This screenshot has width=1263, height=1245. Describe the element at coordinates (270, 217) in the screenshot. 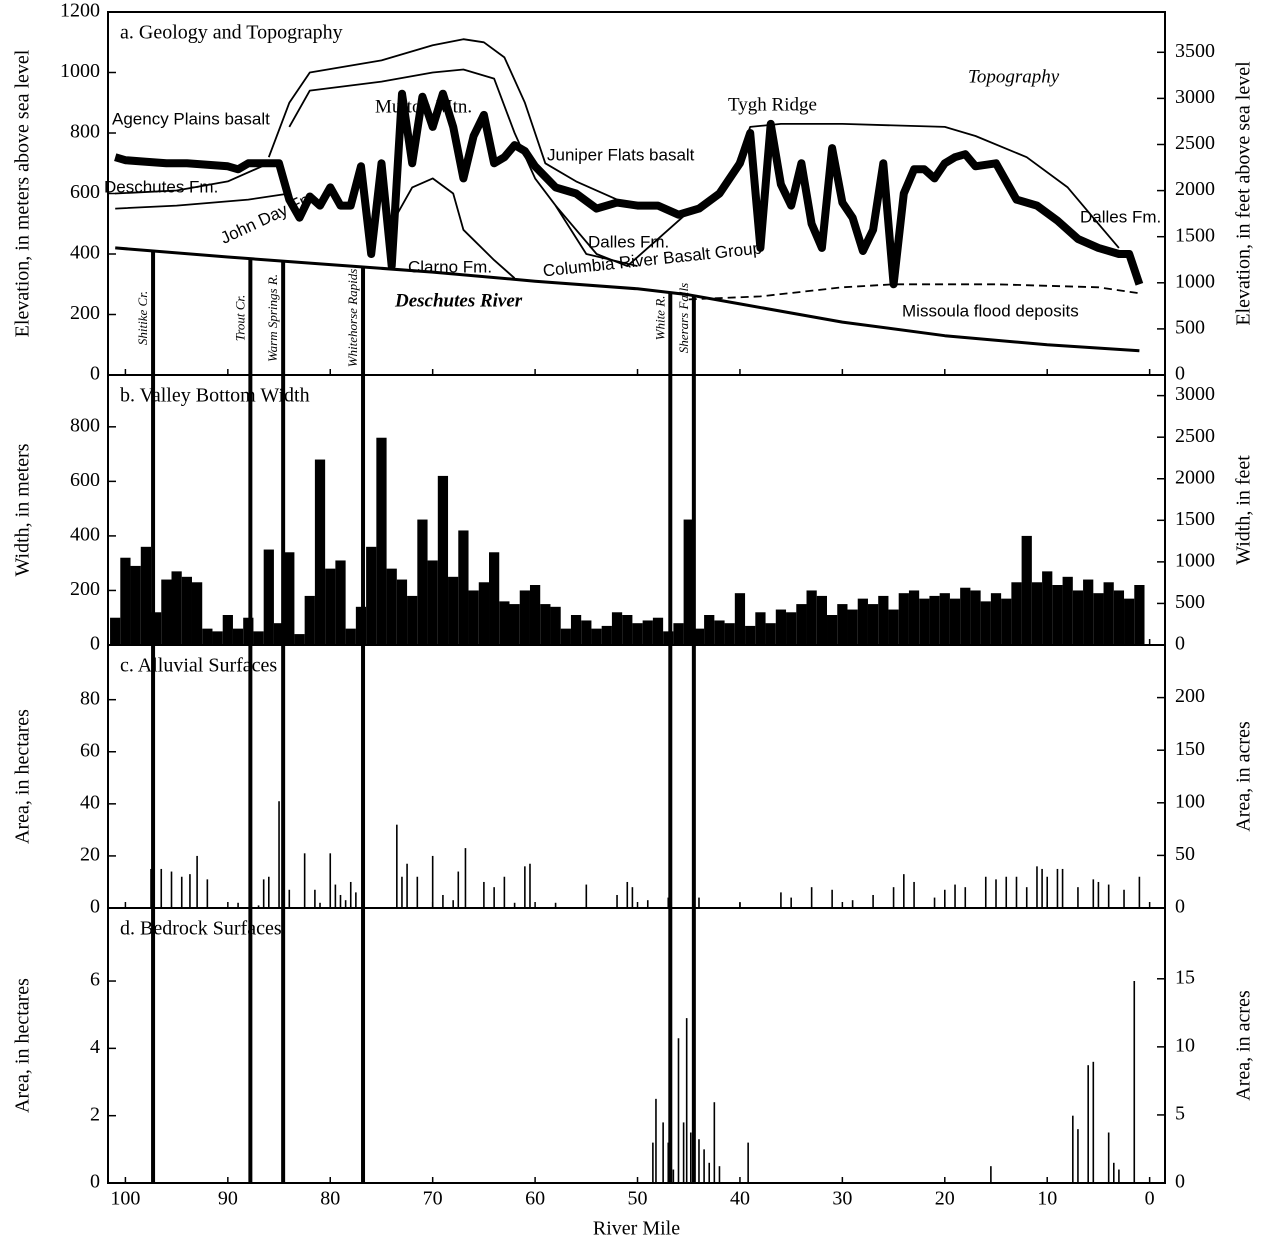

I see `annotation: John Day Fm.` at that location.